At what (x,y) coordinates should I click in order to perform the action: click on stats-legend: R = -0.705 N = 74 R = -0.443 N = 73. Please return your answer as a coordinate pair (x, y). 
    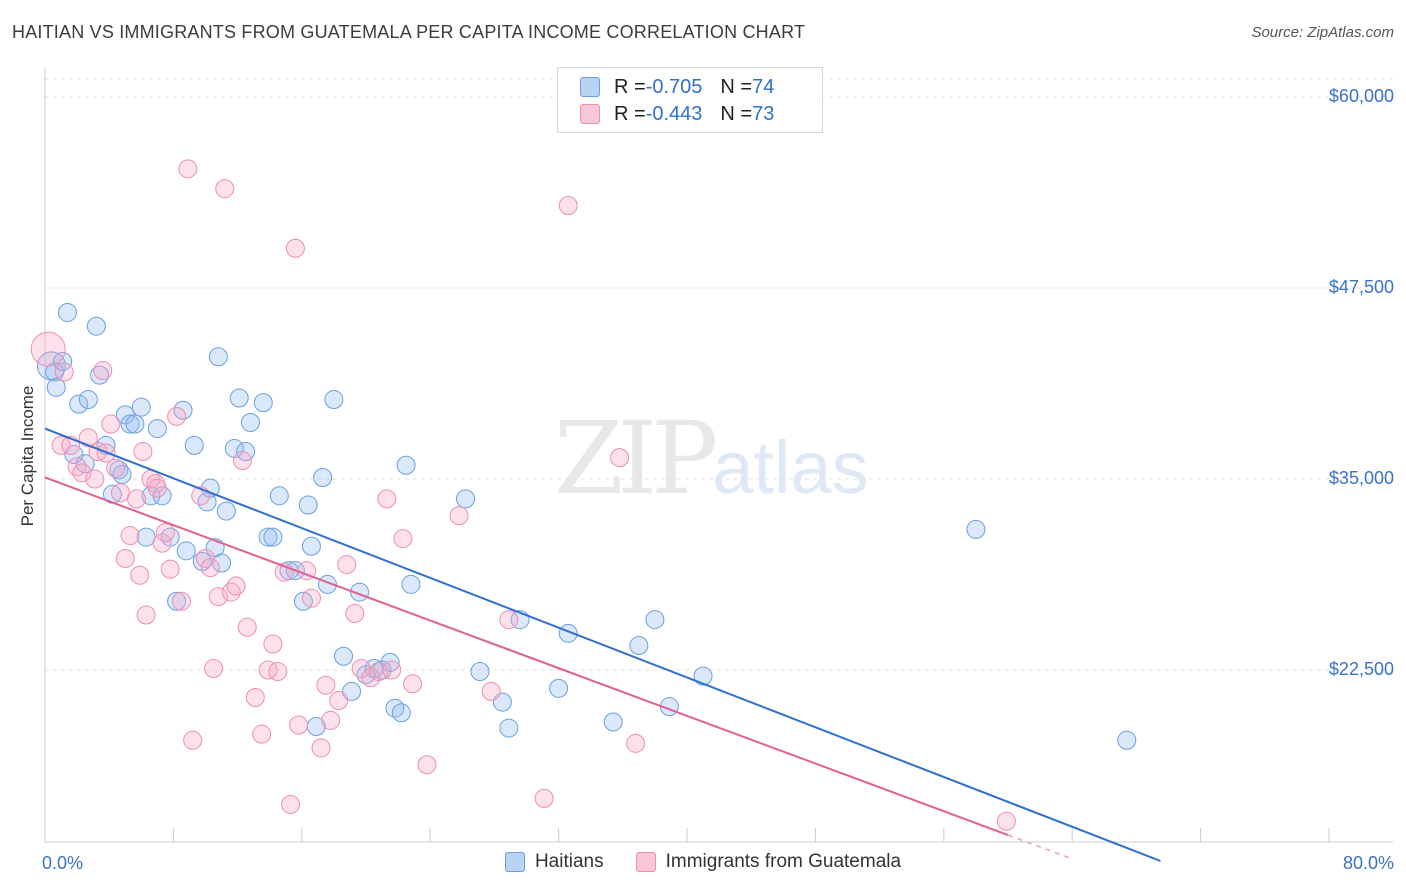
    Looking at the image, I should click on (690, 100).